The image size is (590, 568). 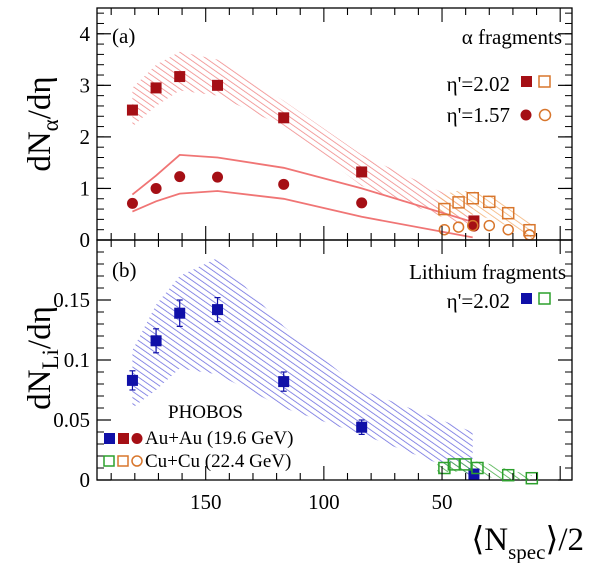 I want to click on legend-b-eta-202-label: η'=2.02, so click(x=478, y=301).